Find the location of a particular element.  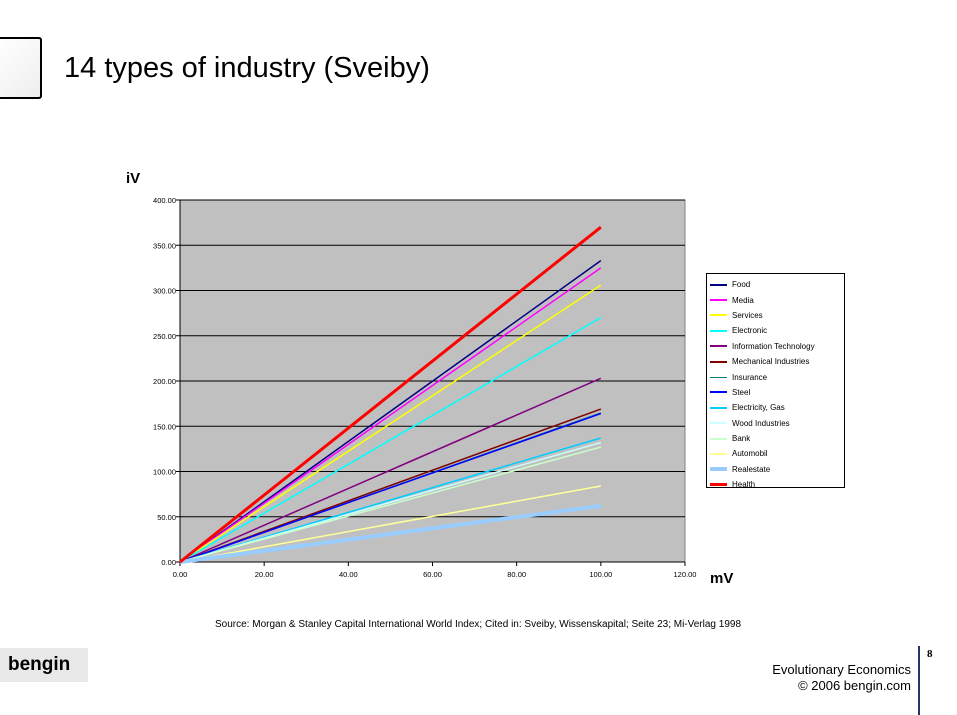

y-tick-label: 200.00 is located at coordinates (164, 381).